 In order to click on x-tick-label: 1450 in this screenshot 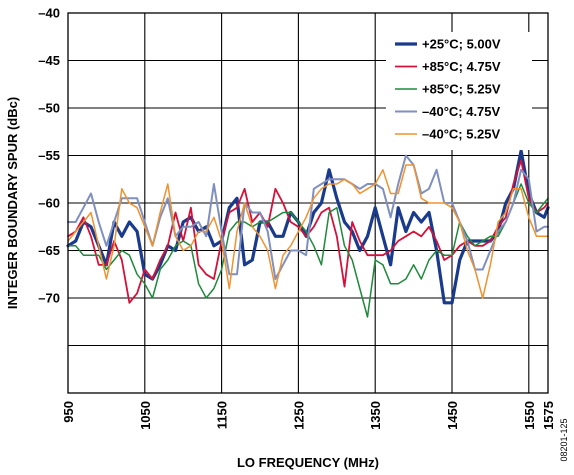, I will do `click(452, 415)`.